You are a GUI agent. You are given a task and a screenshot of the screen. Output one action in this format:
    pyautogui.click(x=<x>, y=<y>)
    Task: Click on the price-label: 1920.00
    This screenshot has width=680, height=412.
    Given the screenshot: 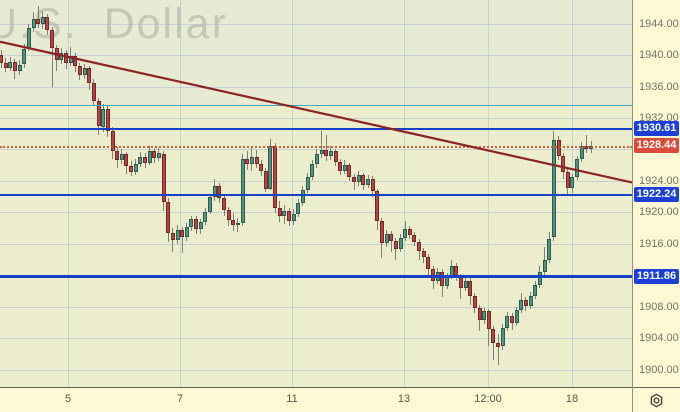 What is the action you would take?
    pyautogui.click(x=659, y=212)
    